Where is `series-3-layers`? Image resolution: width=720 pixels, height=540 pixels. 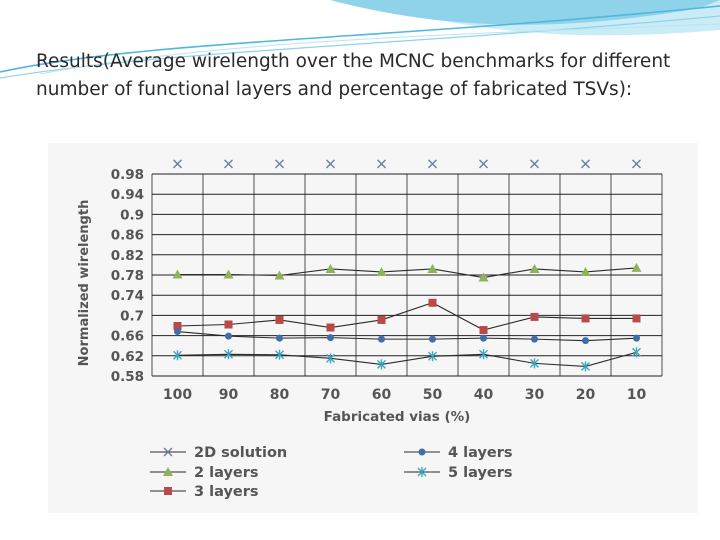 series-3-layers is located at coordinates (407, 316).